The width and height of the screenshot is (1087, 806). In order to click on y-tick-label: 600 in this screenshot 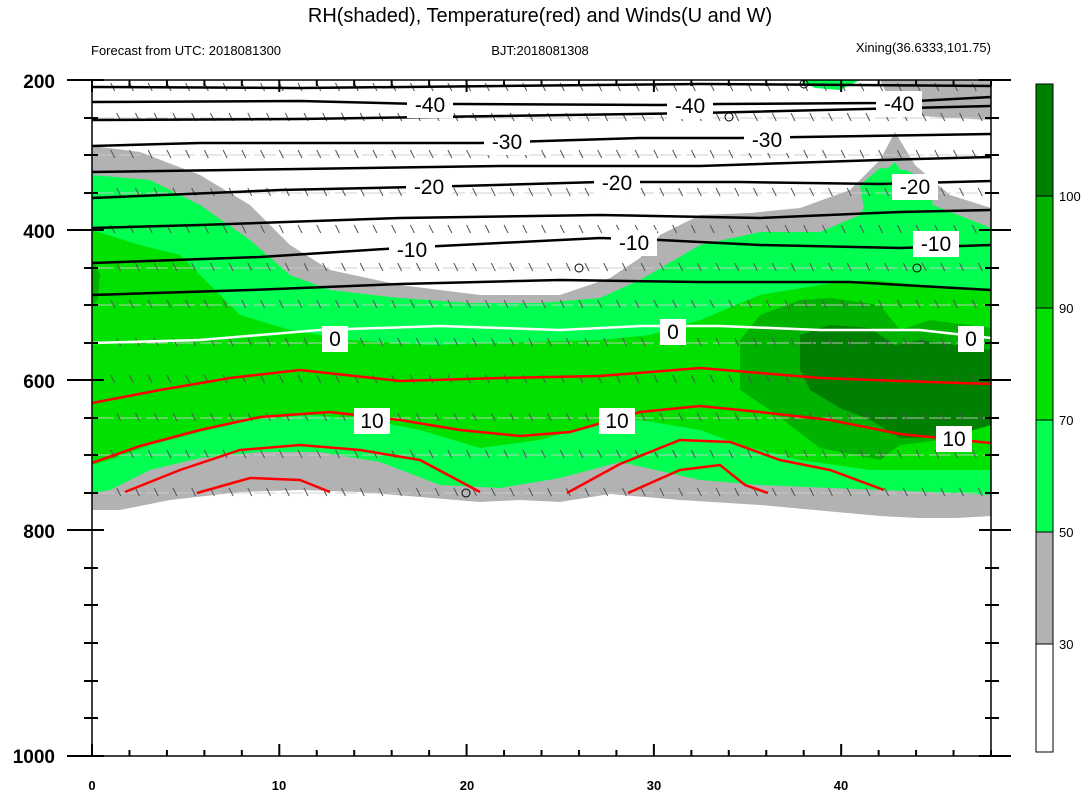, I will do `click(39, 382)`.